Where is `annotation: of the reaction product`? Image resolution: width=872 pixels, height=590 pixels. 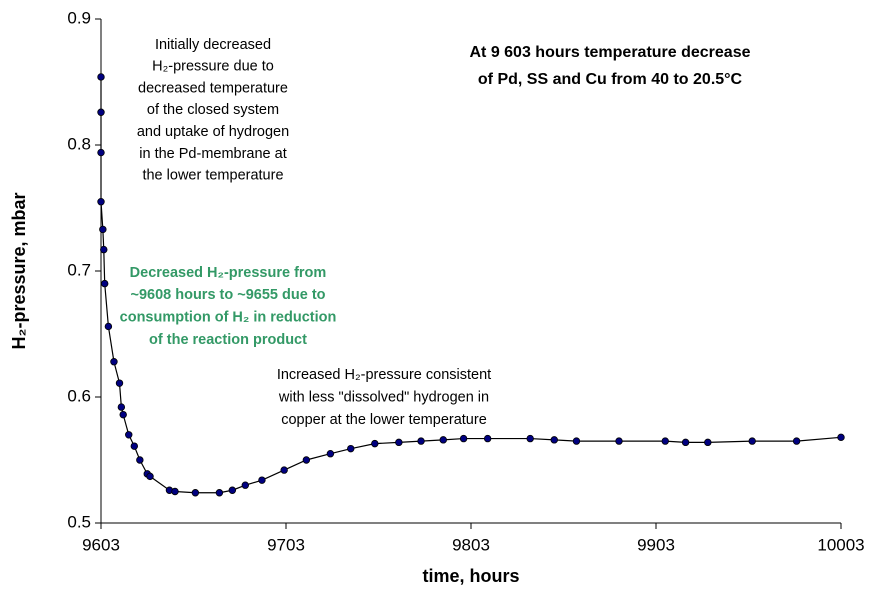
annotation: of the reaction product is located at coordinates (228, 340).